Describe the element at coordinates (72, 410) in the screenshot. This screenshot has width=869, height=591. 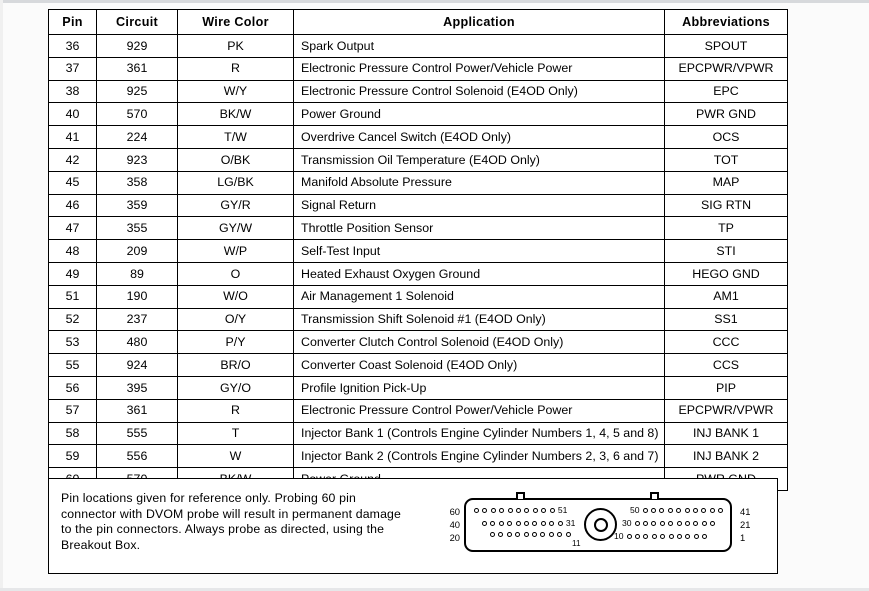
I see `cell-pin: 57` at that location.